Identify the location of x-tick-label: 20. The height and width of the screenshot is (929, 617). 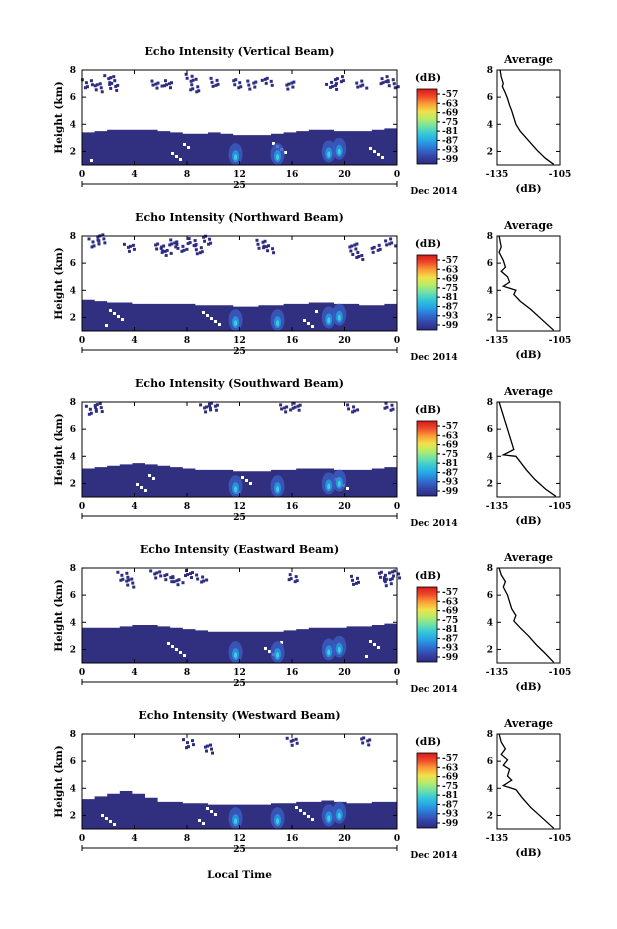
(344, 673).